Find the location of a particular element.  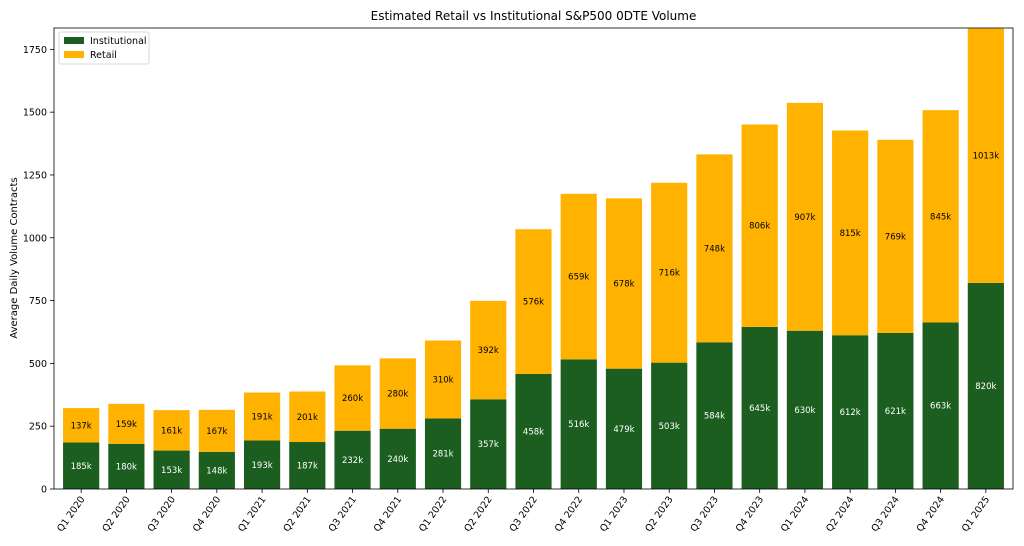

y-tick-label: 1250 is located at coordinates (35, 175).